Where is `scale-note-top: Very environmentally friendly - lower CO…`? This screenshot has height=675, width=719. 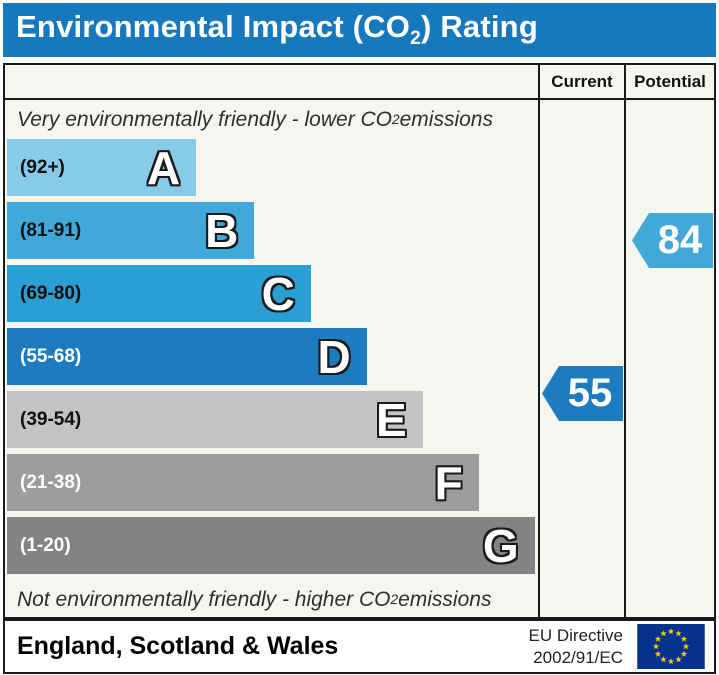 scale-note-top: Very environmentally friendly - lower CO… is located at coordinates (255, 119).